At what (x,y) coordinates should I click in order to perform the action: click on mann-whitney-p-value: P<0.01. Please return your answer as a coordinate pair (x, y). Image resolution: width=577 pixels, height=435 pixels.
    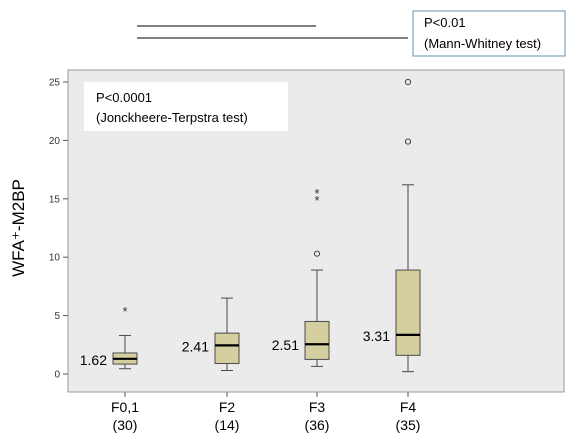
    Looking at the image, I should click on (445, 22).